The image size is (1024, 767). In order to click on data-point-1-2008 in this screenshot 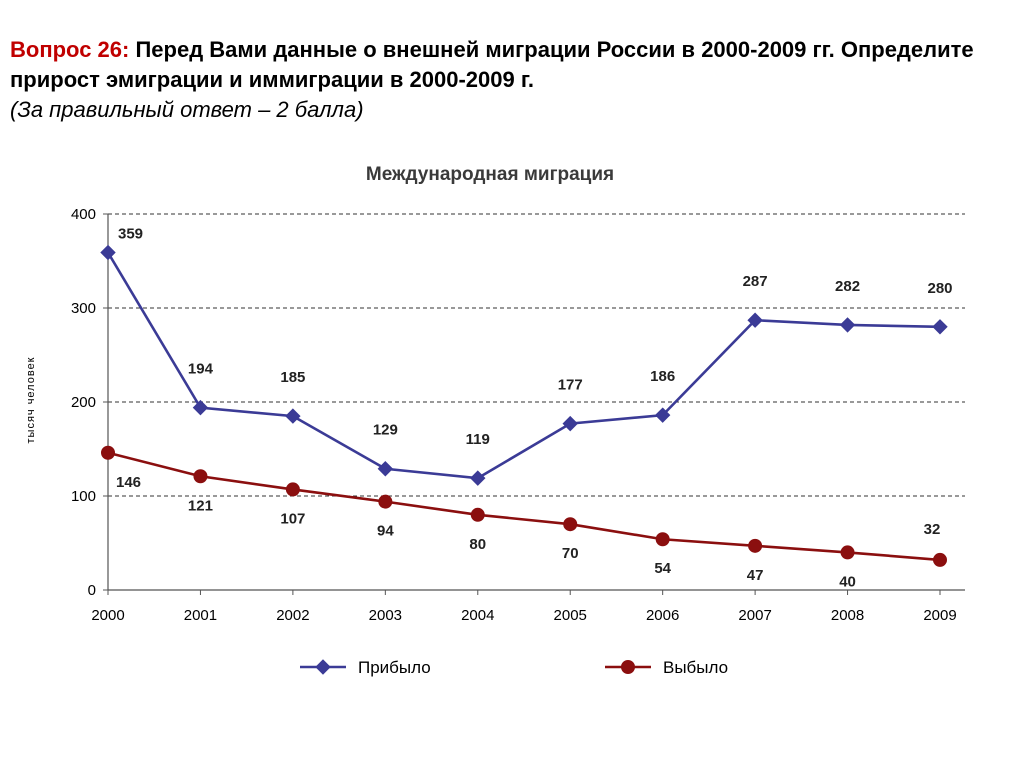, I will do `click(847, 325)`.